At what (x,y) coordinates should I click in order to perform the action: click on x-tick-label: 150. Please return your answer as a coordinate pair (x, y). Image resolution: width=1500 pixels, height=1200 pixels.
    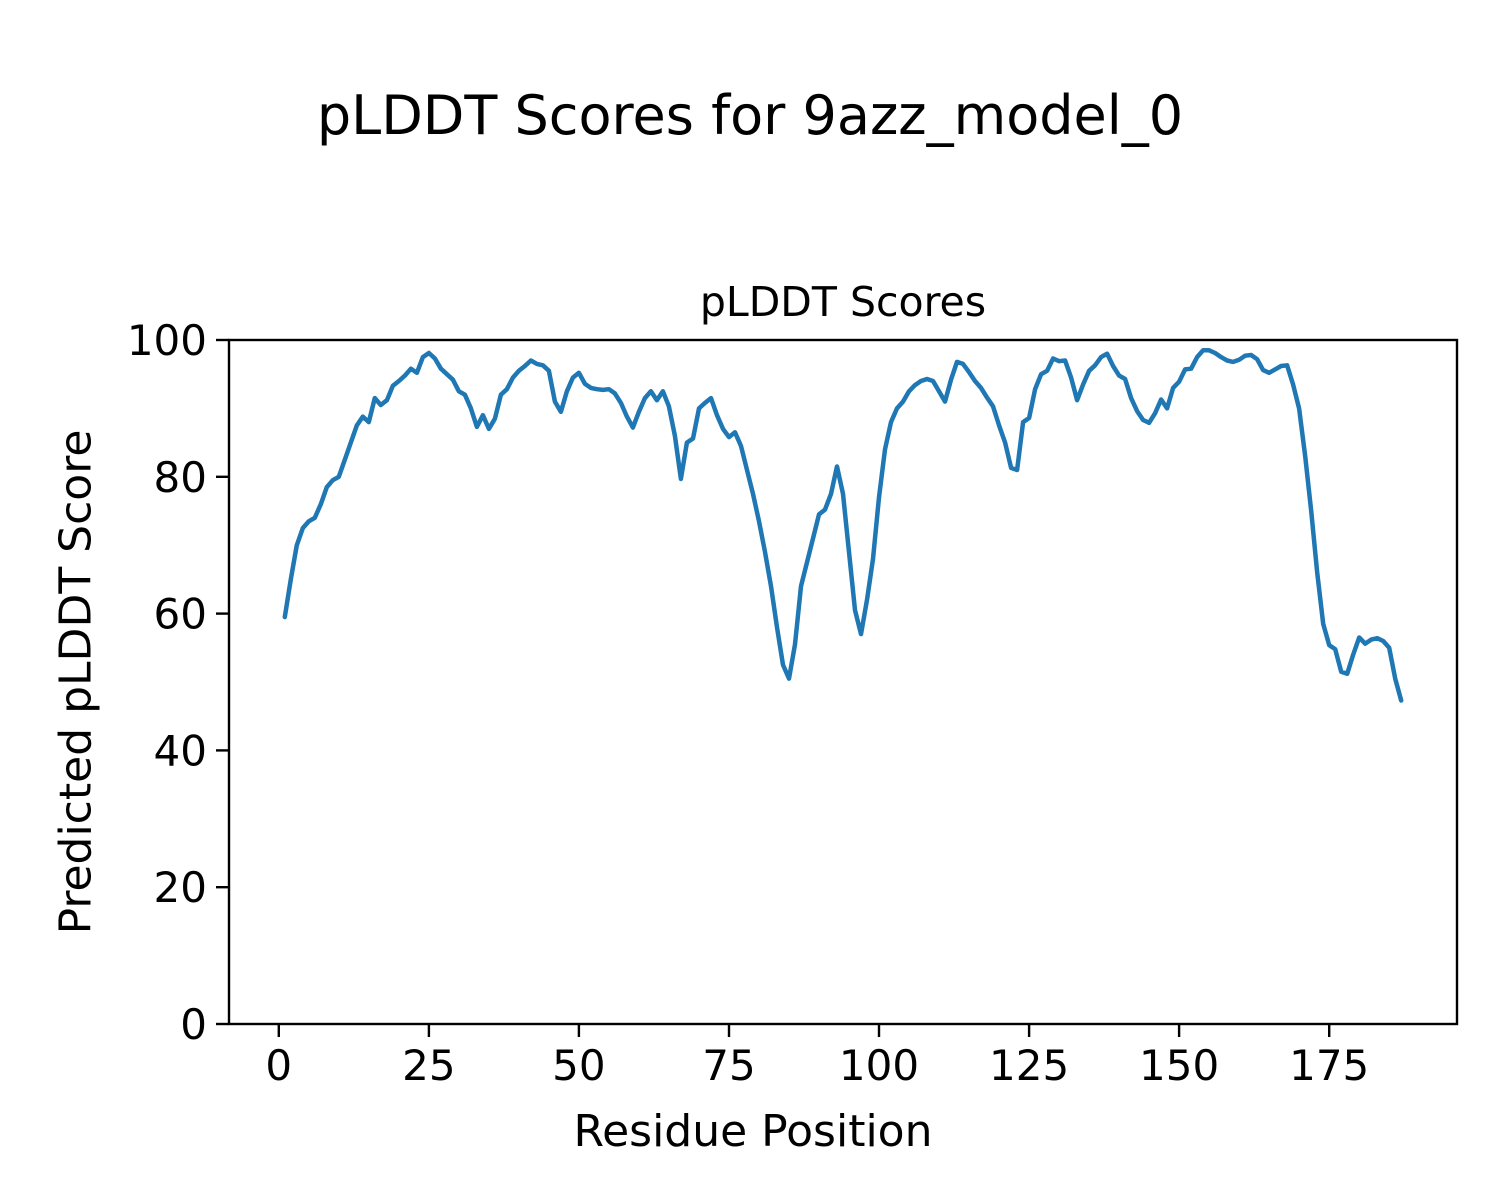
    Looking at the image, I should click on (1179, 1065).